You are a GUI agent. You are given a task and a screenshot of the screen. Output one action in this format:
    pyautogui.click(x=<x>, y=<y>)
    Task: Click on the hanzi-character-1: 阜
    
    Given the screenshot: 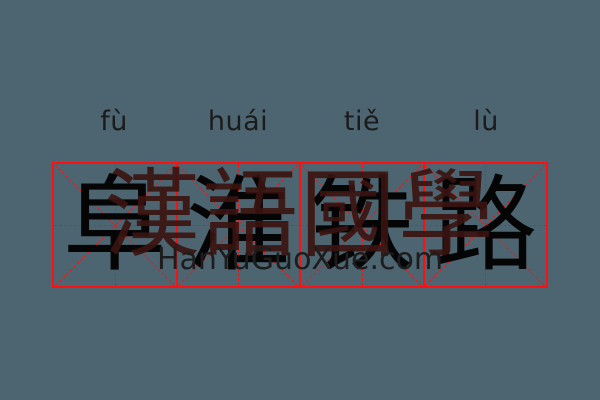 What is the action you would take?
    pyautogui.click(x=114, y=225)
    